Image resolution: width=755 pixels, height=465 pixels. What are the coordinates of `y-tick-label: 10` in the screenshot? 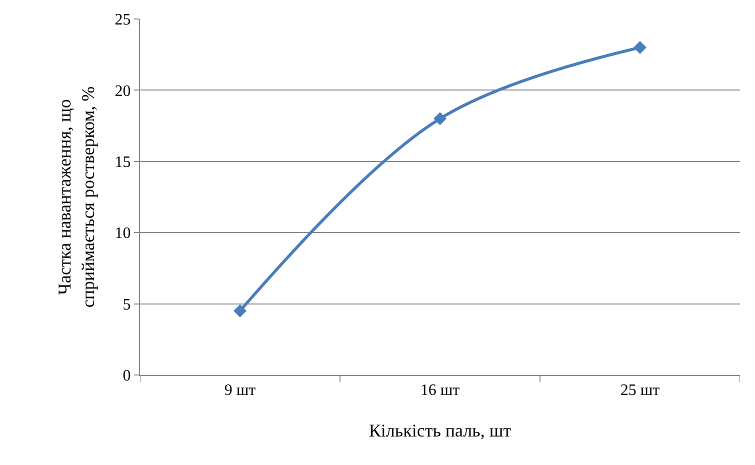 It's located at (122, 233).